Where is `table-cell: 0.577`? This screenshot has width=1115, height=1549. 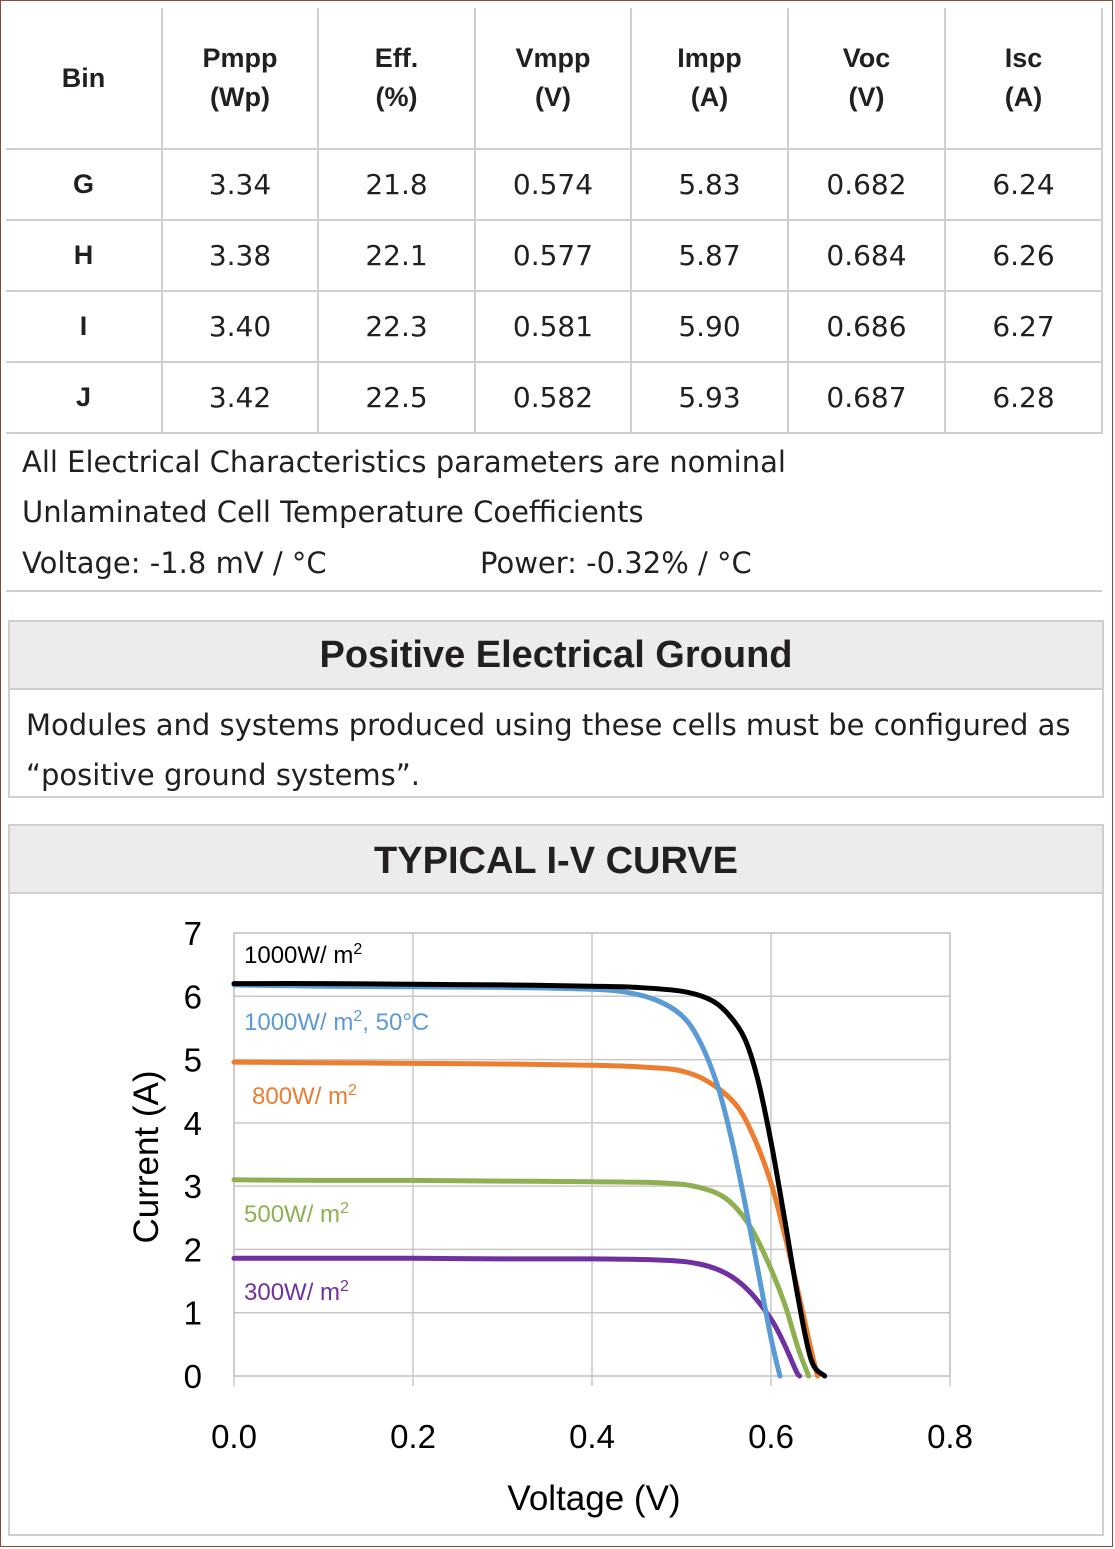 table-cell: 0.577 is located at coordinates (553, 255).